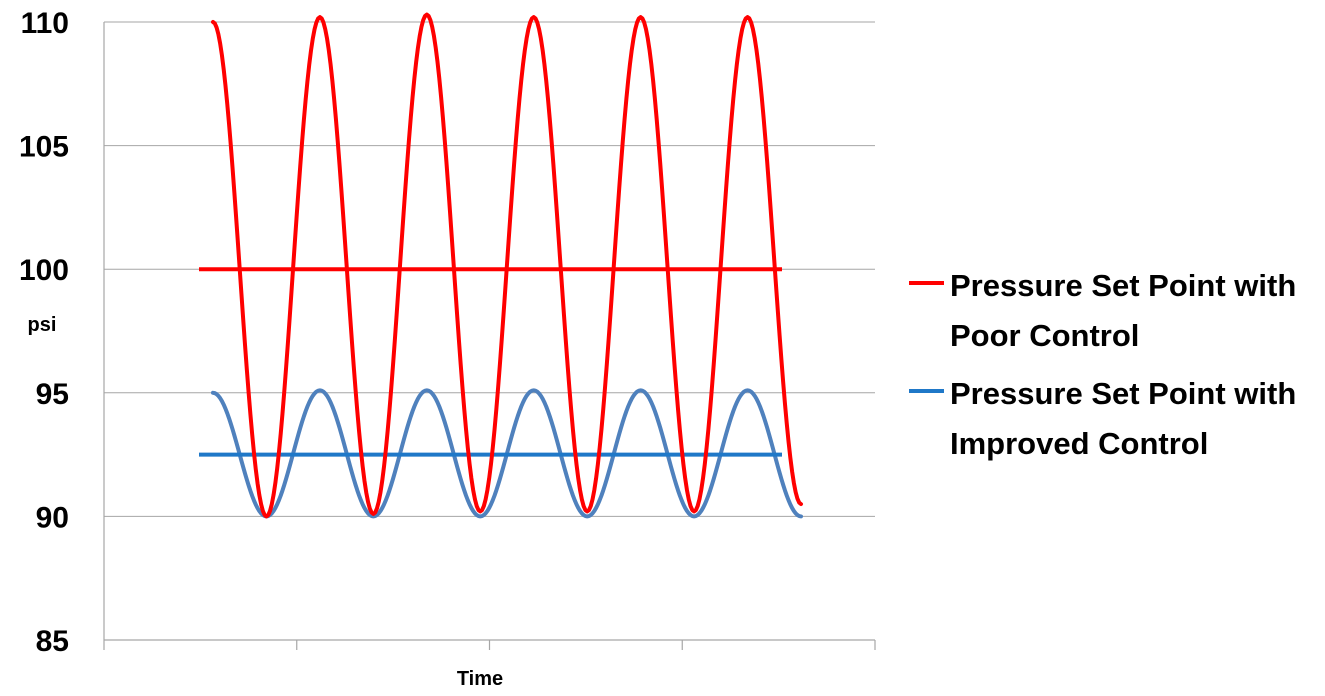 The image size is (1325, 696). Describe the element at coordinates (52, 517) in the screenshot. I see `y-tick-label: 90` at that location.